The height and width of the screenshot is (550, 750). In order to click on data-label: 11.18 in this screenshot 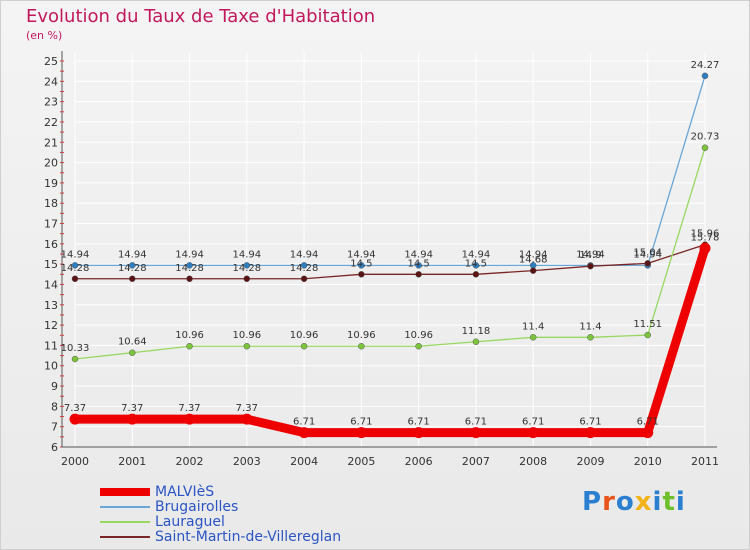, I will do `click(476, 331)`.